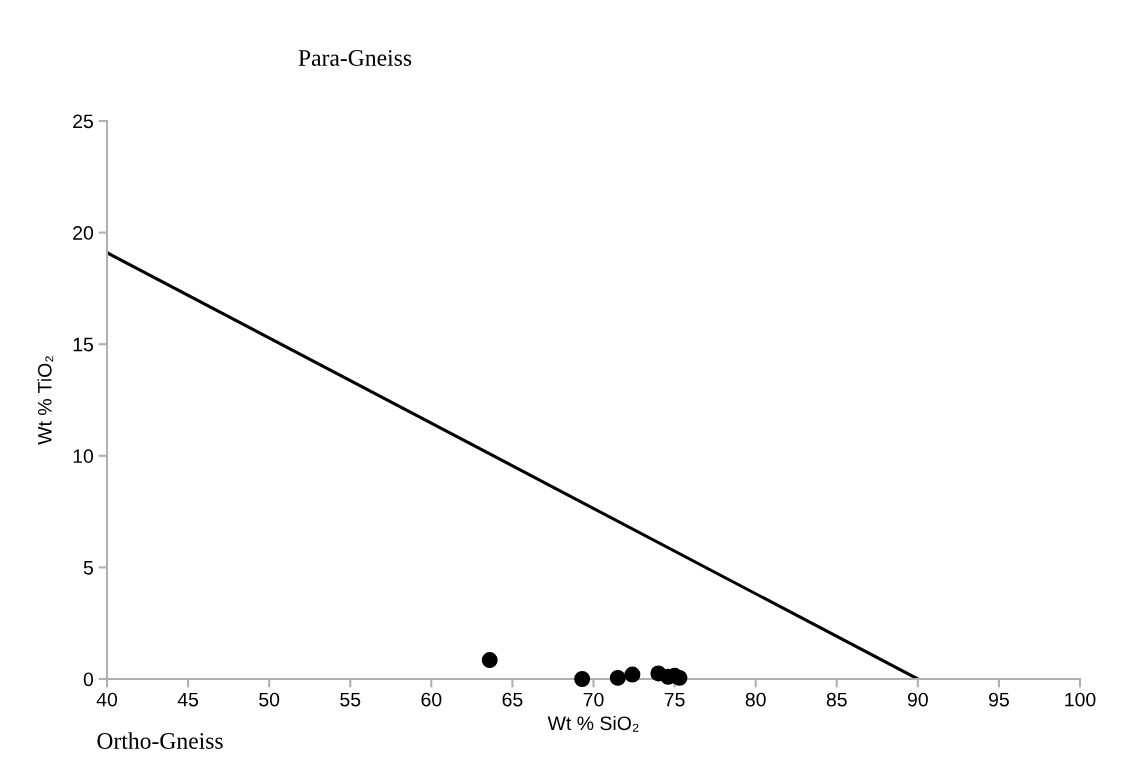 The image size is (1124, 762). Describe the element at coordinates (107, 699) in the screenshot. I see `x-tick-label: 40` at that location.